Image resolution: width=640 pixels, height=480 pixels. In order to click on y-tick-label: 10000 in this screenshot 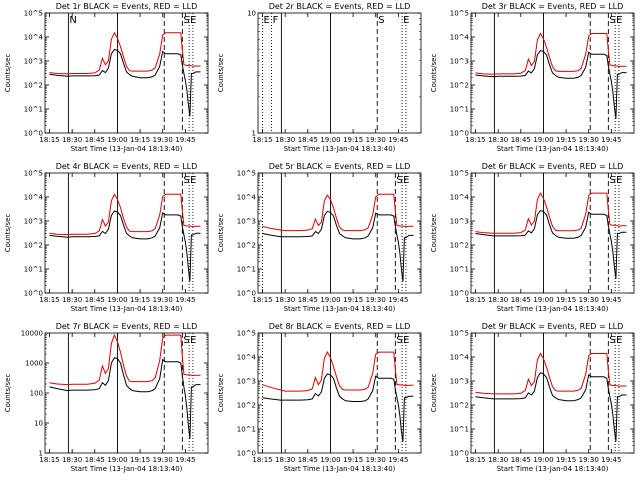, I will do `click(32, 334)`.